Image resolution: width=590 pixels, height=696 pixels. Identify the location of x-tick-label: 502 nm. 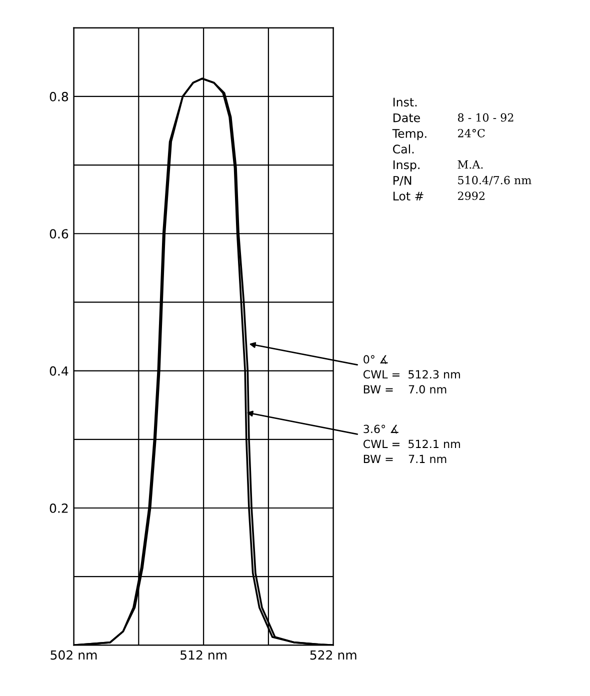
(73, 655).